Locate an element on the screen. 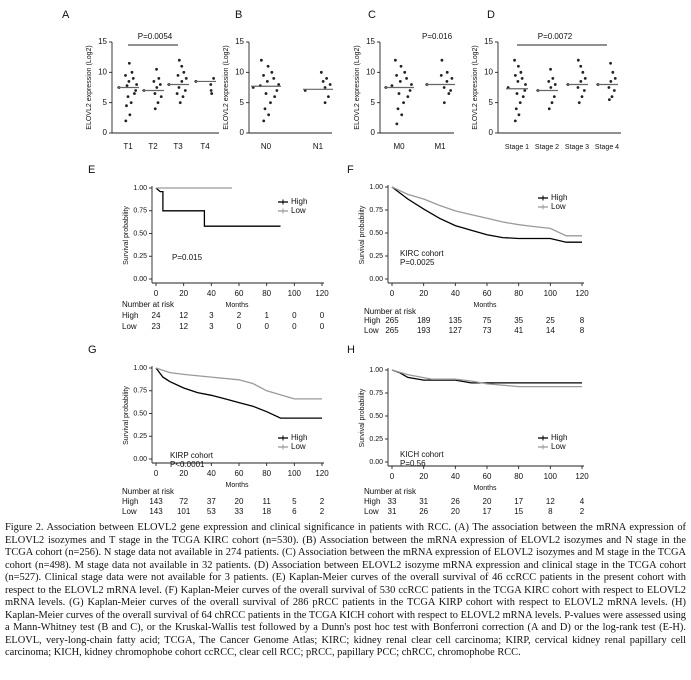 The height and width of the screenshot is (680, 691). risk-count: 53 is located at coordinates (211, 511).